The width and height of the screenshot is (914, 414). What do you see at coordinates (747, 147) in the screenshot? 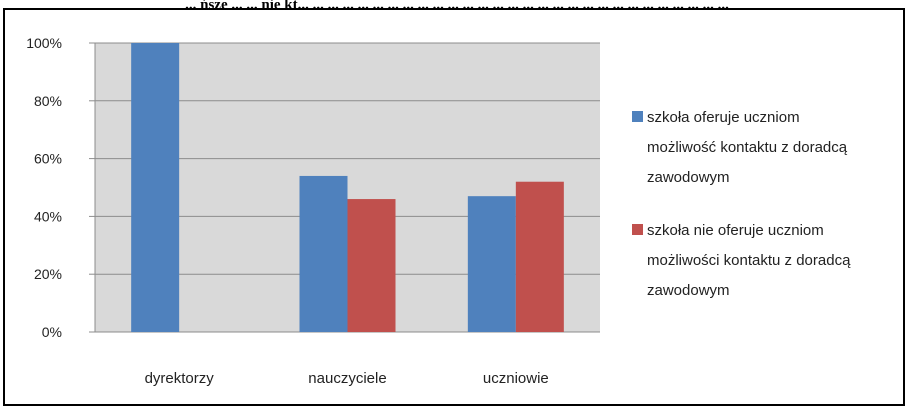
I see `legend-label: możliwość kontaktu z doradcą` at bounding box center [747, 147].